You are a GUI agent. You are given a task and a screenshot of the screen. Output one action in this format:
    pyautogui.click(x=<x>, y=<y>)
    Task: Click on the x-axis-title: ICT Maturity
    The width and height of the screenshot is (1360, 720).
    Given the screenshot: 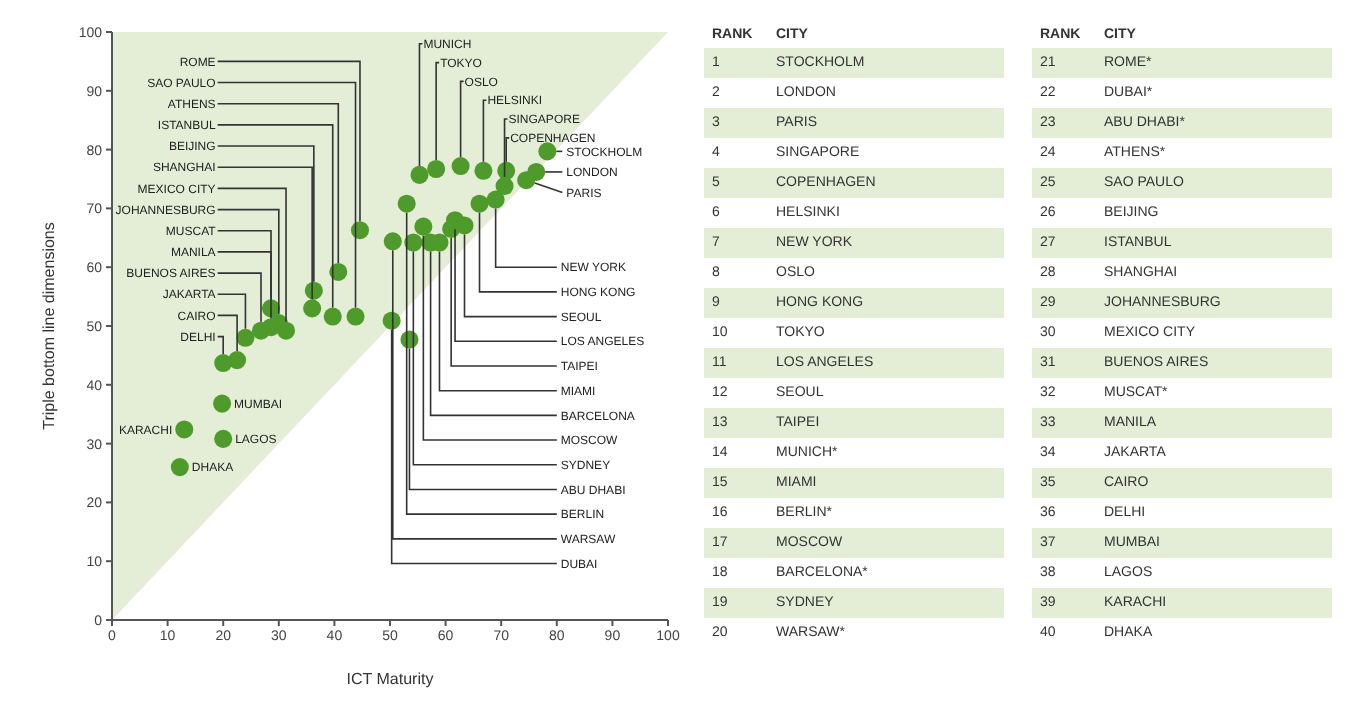 What is the action you would take?
    pyautogui.click(x=390, y=679)
    